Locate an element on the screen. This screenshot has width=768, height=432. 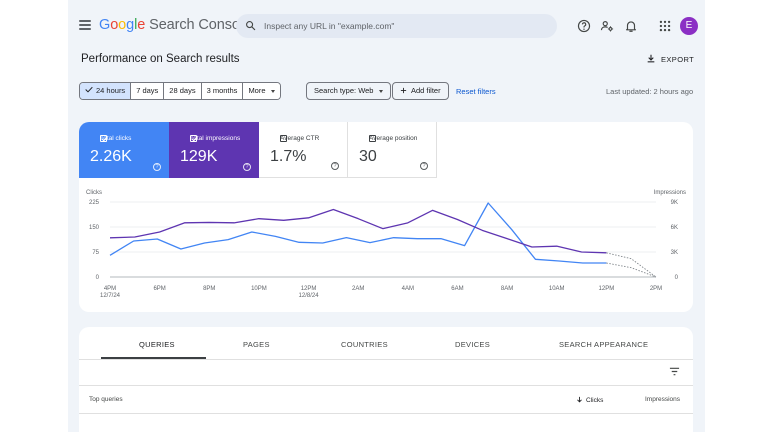
metric-value: 129K is located at coordinates (199, 156).